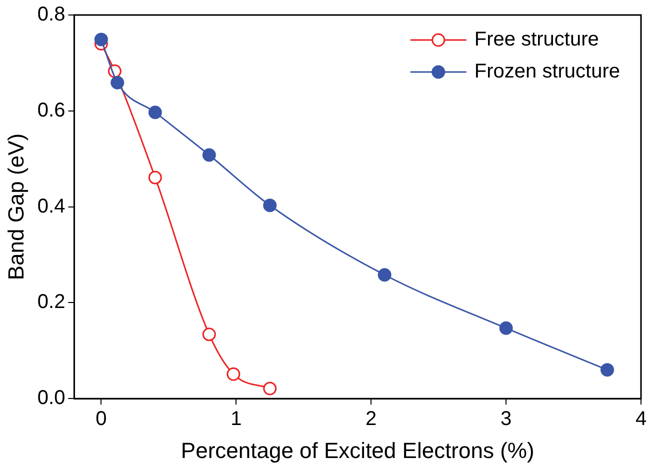 The height and width of the screenshot is (469, 653). What do you see at coordinates (51, 15) in the screenshot?
I see `y-tick-label: 0.8` at bounding box center [51, 15].